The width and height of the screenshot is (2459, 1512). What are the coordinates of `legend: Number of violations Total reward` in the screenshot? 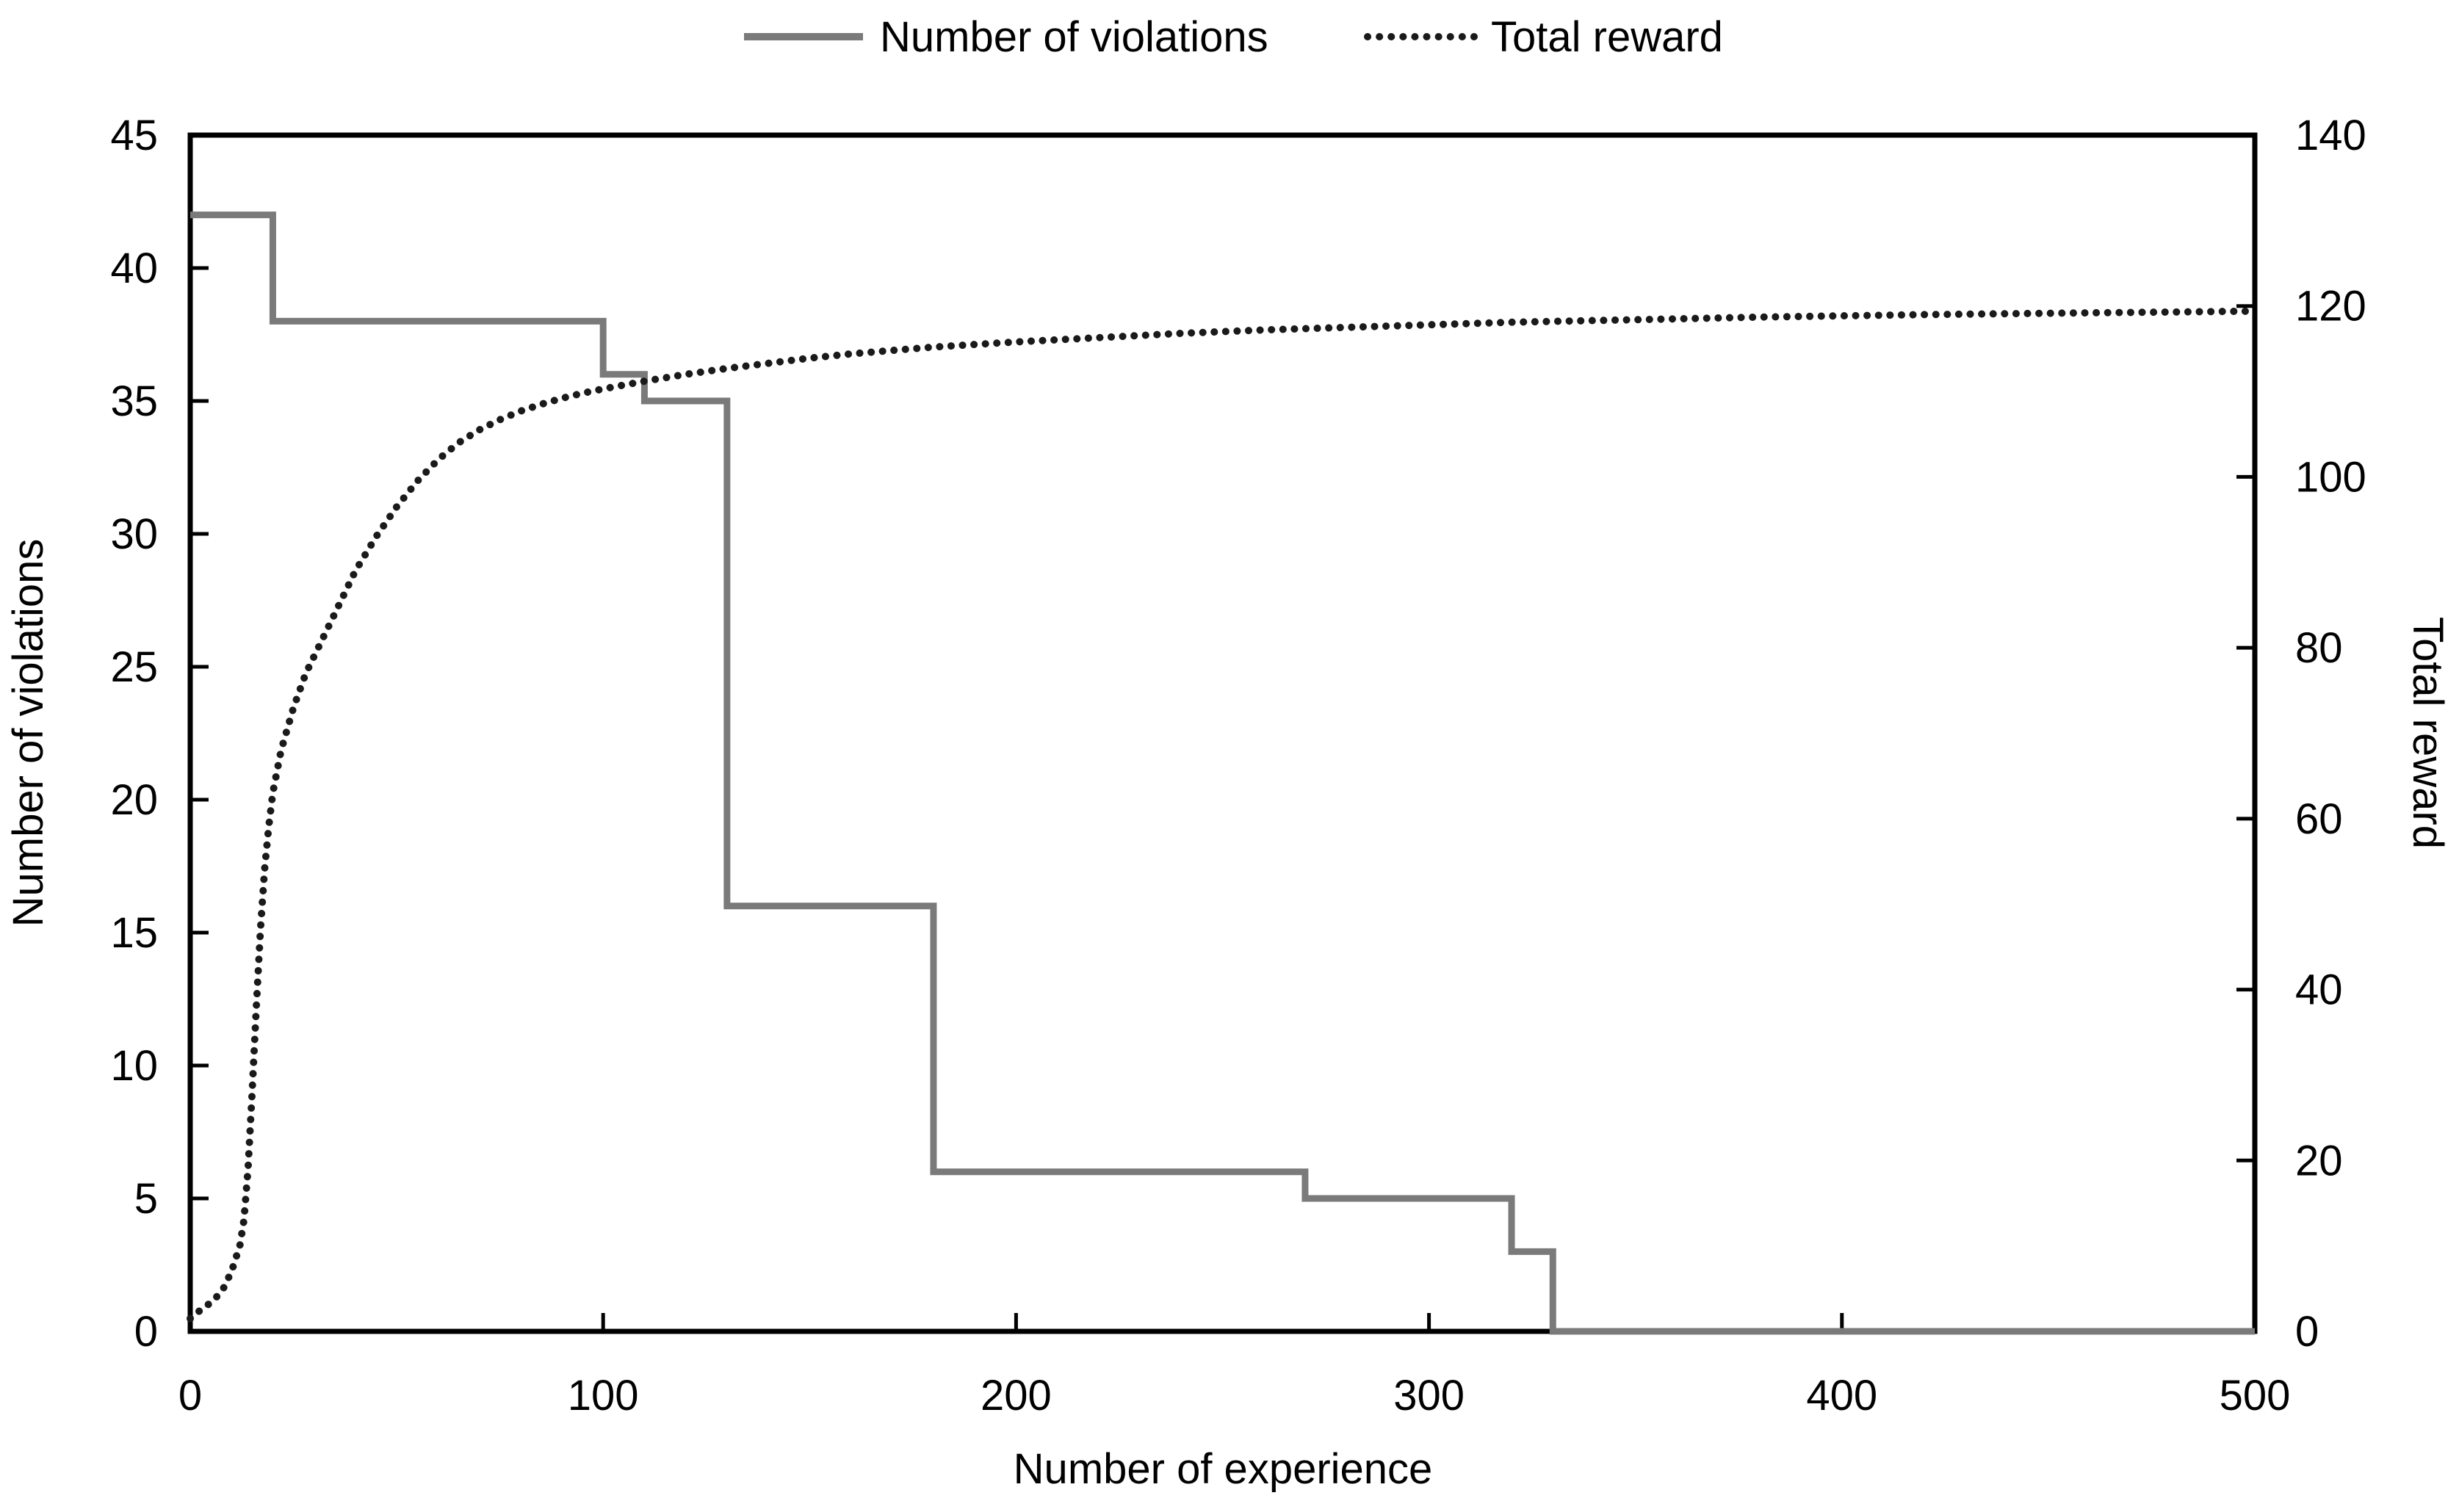 It's located at (1233, 37).